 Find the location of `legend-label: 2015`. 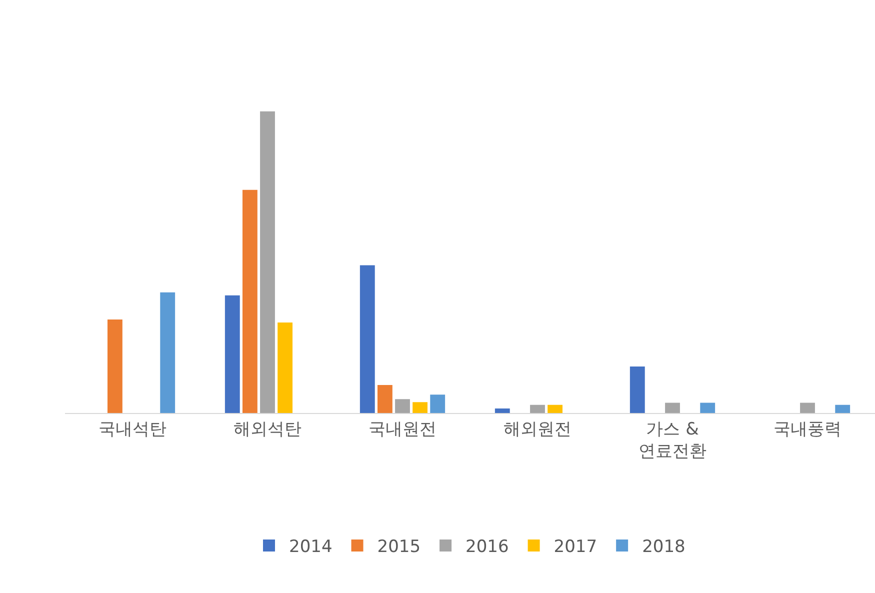

legend-label: 2015 is located at coordinates (399, 547).